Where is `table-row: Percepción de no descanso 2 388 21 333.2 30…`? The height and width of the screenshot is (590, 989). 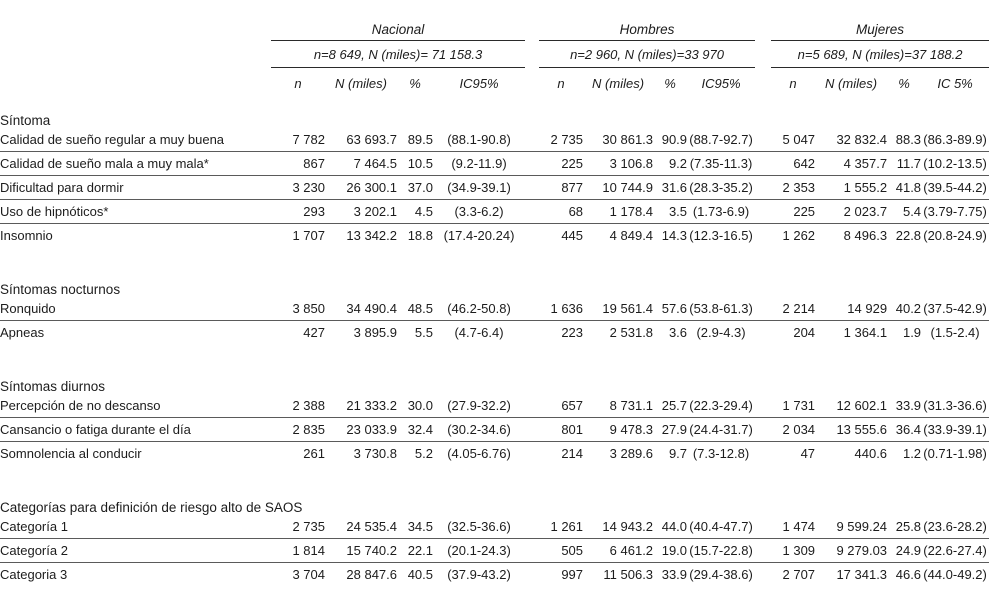
table-row: Percepción de no descanso 2 388 21 333.2 30… is located at coordinates (494, 406).